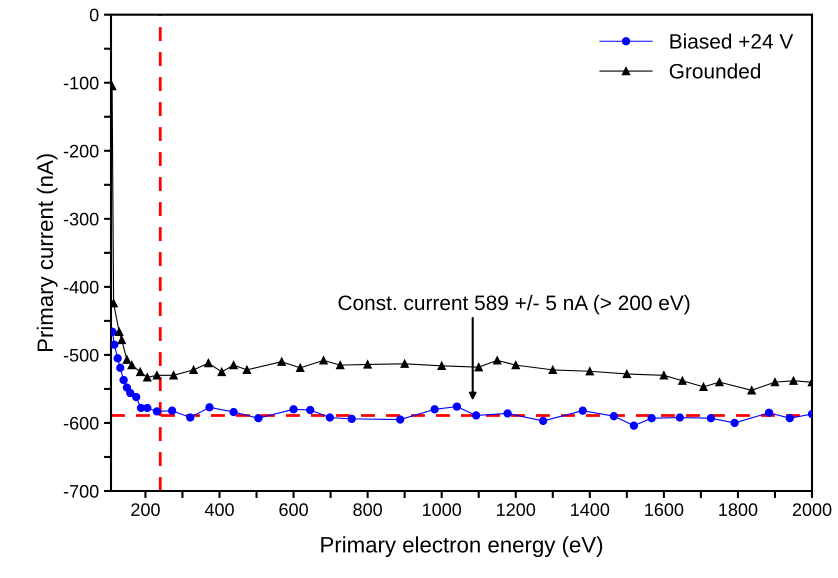 The width and height of the screenshot is (838, 578). What do you see at coordinates (367, 509) in the screenshot?
I see `x-tick-label: 800` at bounding box center [367, 509].